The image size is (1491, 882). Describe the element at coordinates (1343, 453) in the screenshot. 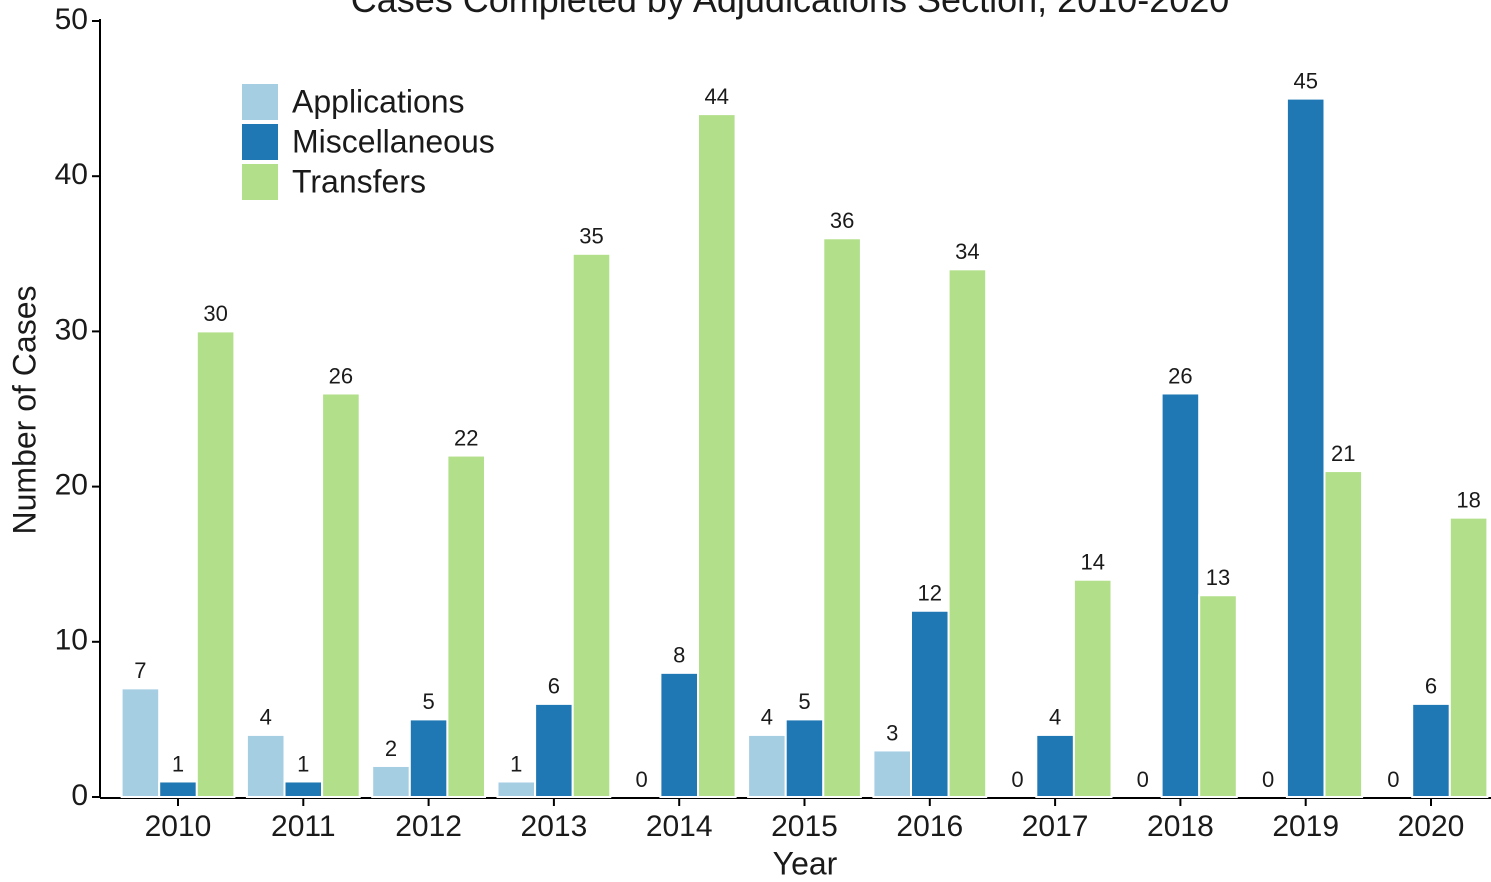

I see `value-label: 21` at that location.